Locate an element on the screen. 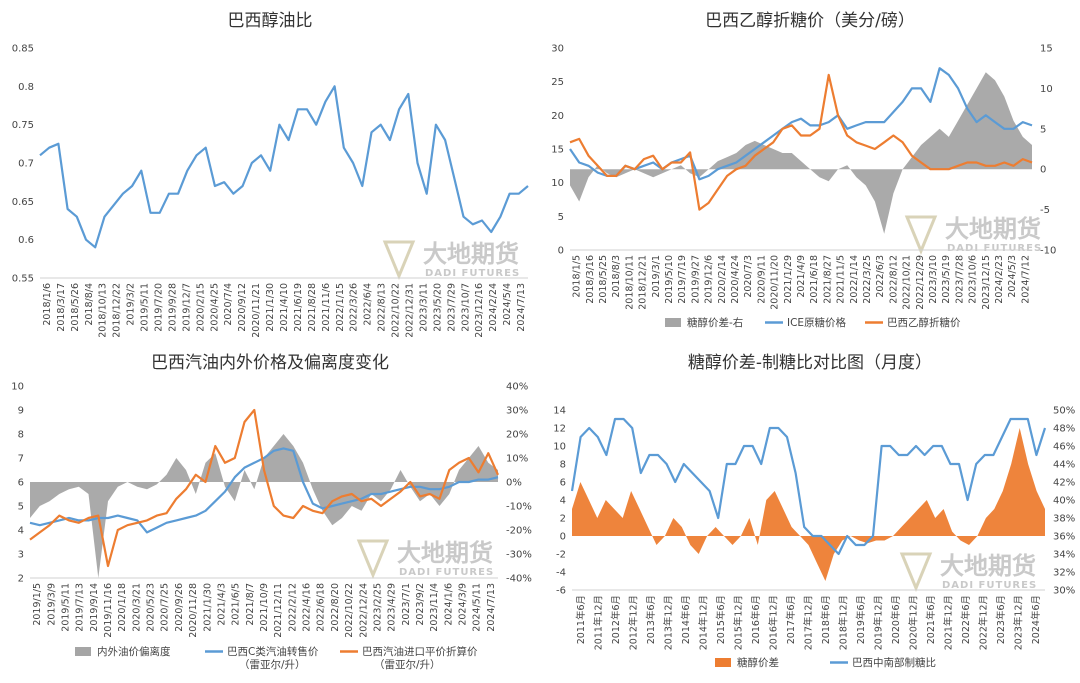 Image resolution: width=1080 pixels, height=683 pixels. y-tick-label: 0.8 is located at coordinates (26, 87).